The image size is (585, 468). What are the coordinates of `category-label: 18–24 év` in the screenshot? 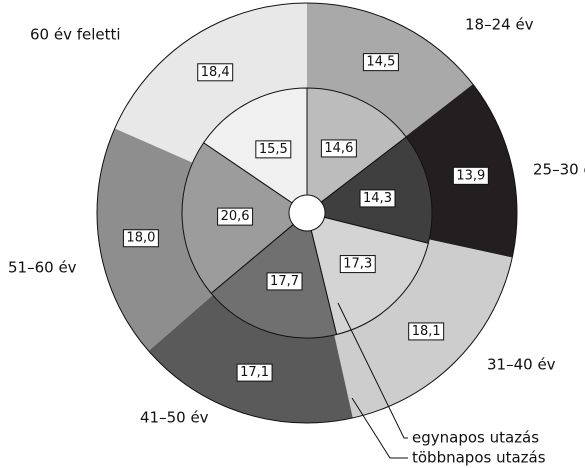 It's located at (499, 25).